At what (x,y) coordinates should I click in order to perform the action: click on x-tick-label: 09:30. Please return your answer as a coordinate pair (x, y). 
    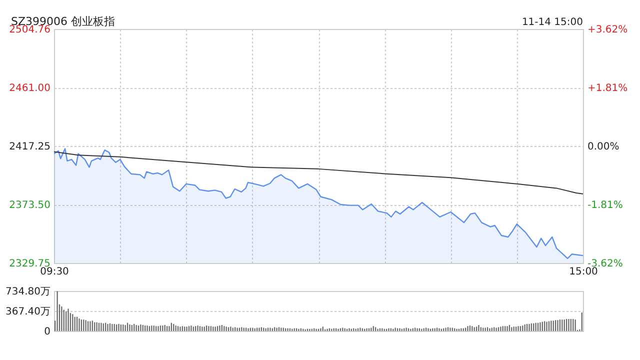
    Looking at the image, I should click on (54, 272).